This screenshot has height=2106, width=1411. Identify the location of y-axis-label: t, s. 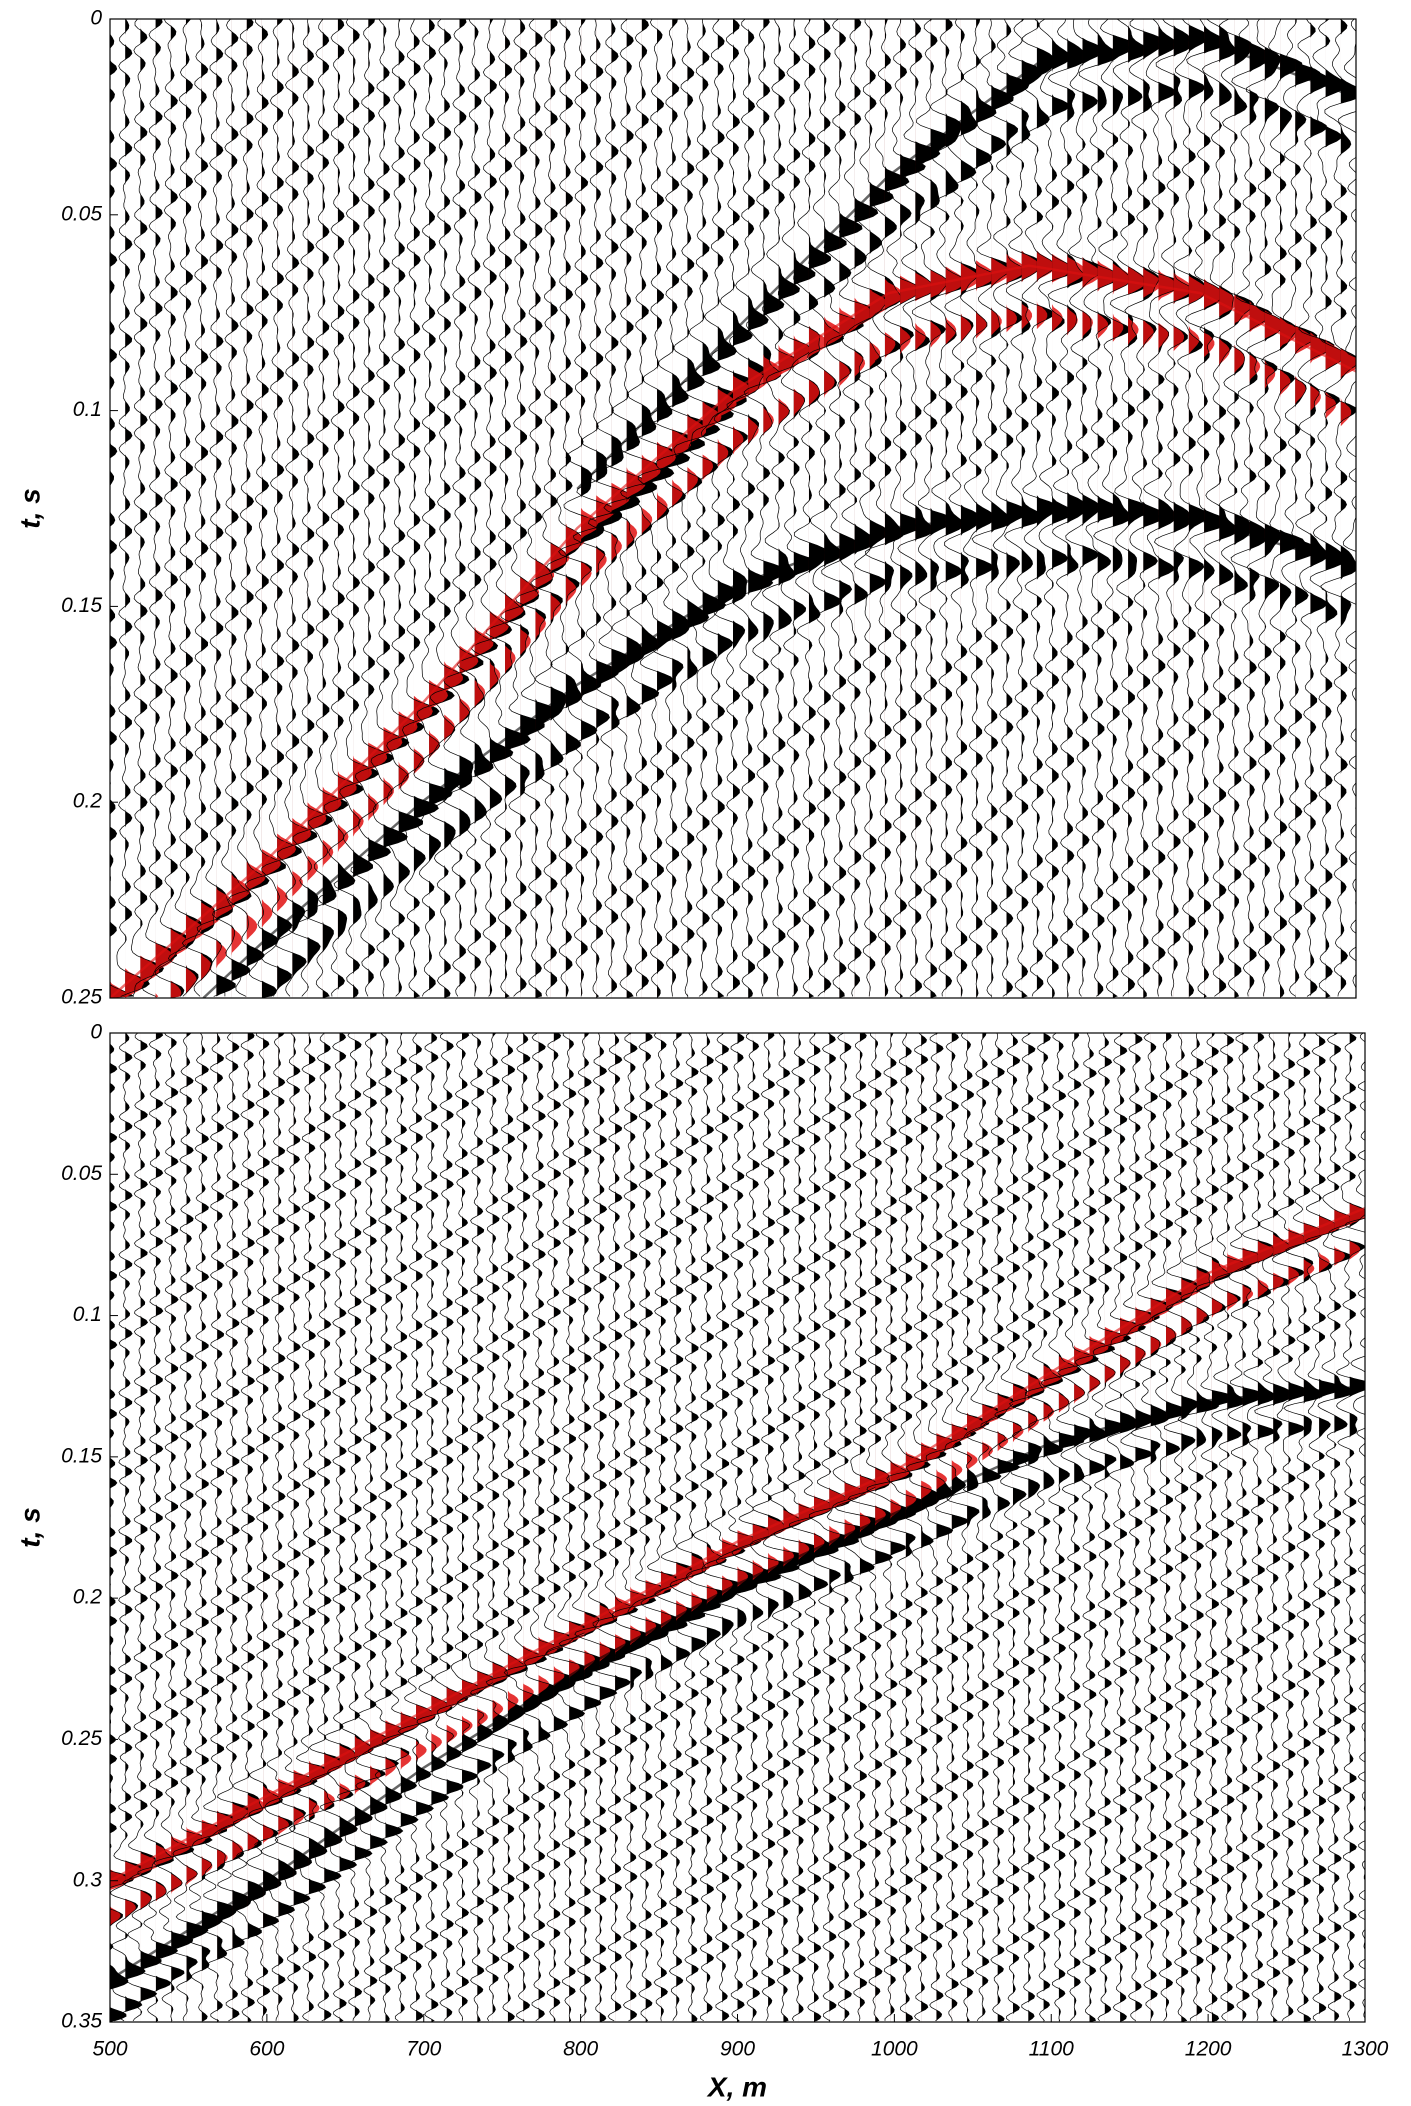
(29, 1527).